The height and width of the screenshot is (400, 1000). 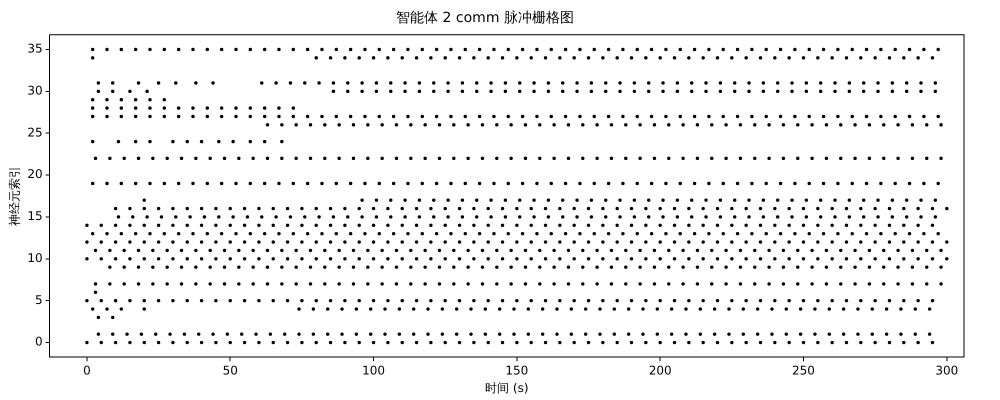 What do you see at coordinates (230, 371) in the screenshot?
I see `x-tick-label: 50` at bounding box center [230, 371].